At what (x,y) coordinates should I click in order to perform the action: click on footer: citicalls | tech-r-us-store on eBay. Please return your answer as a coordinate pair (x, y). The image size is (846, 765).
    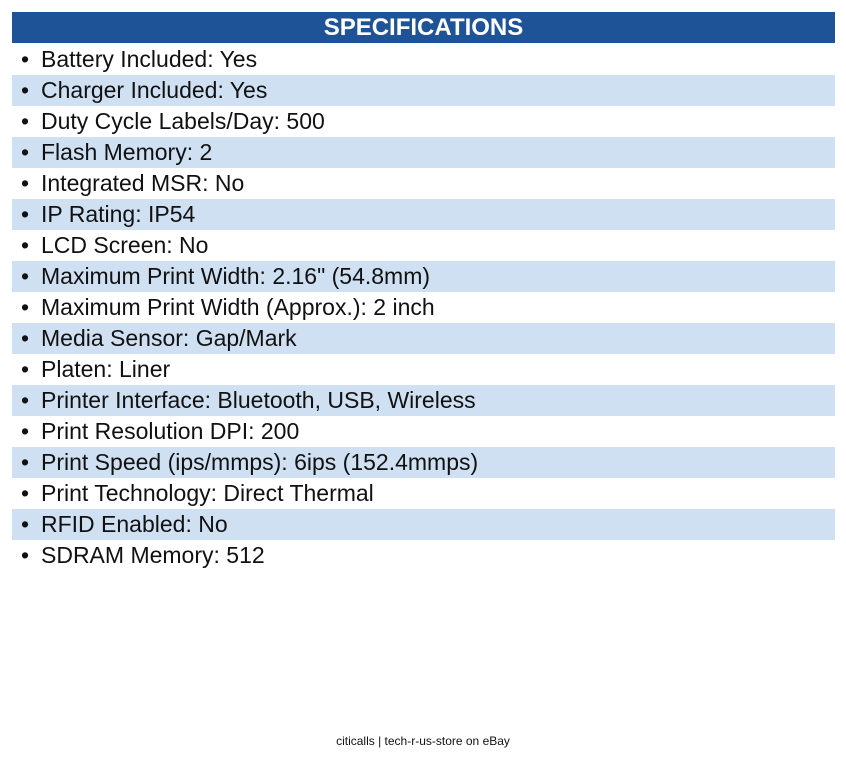
    Looking at the image, I should click on (423, 741).